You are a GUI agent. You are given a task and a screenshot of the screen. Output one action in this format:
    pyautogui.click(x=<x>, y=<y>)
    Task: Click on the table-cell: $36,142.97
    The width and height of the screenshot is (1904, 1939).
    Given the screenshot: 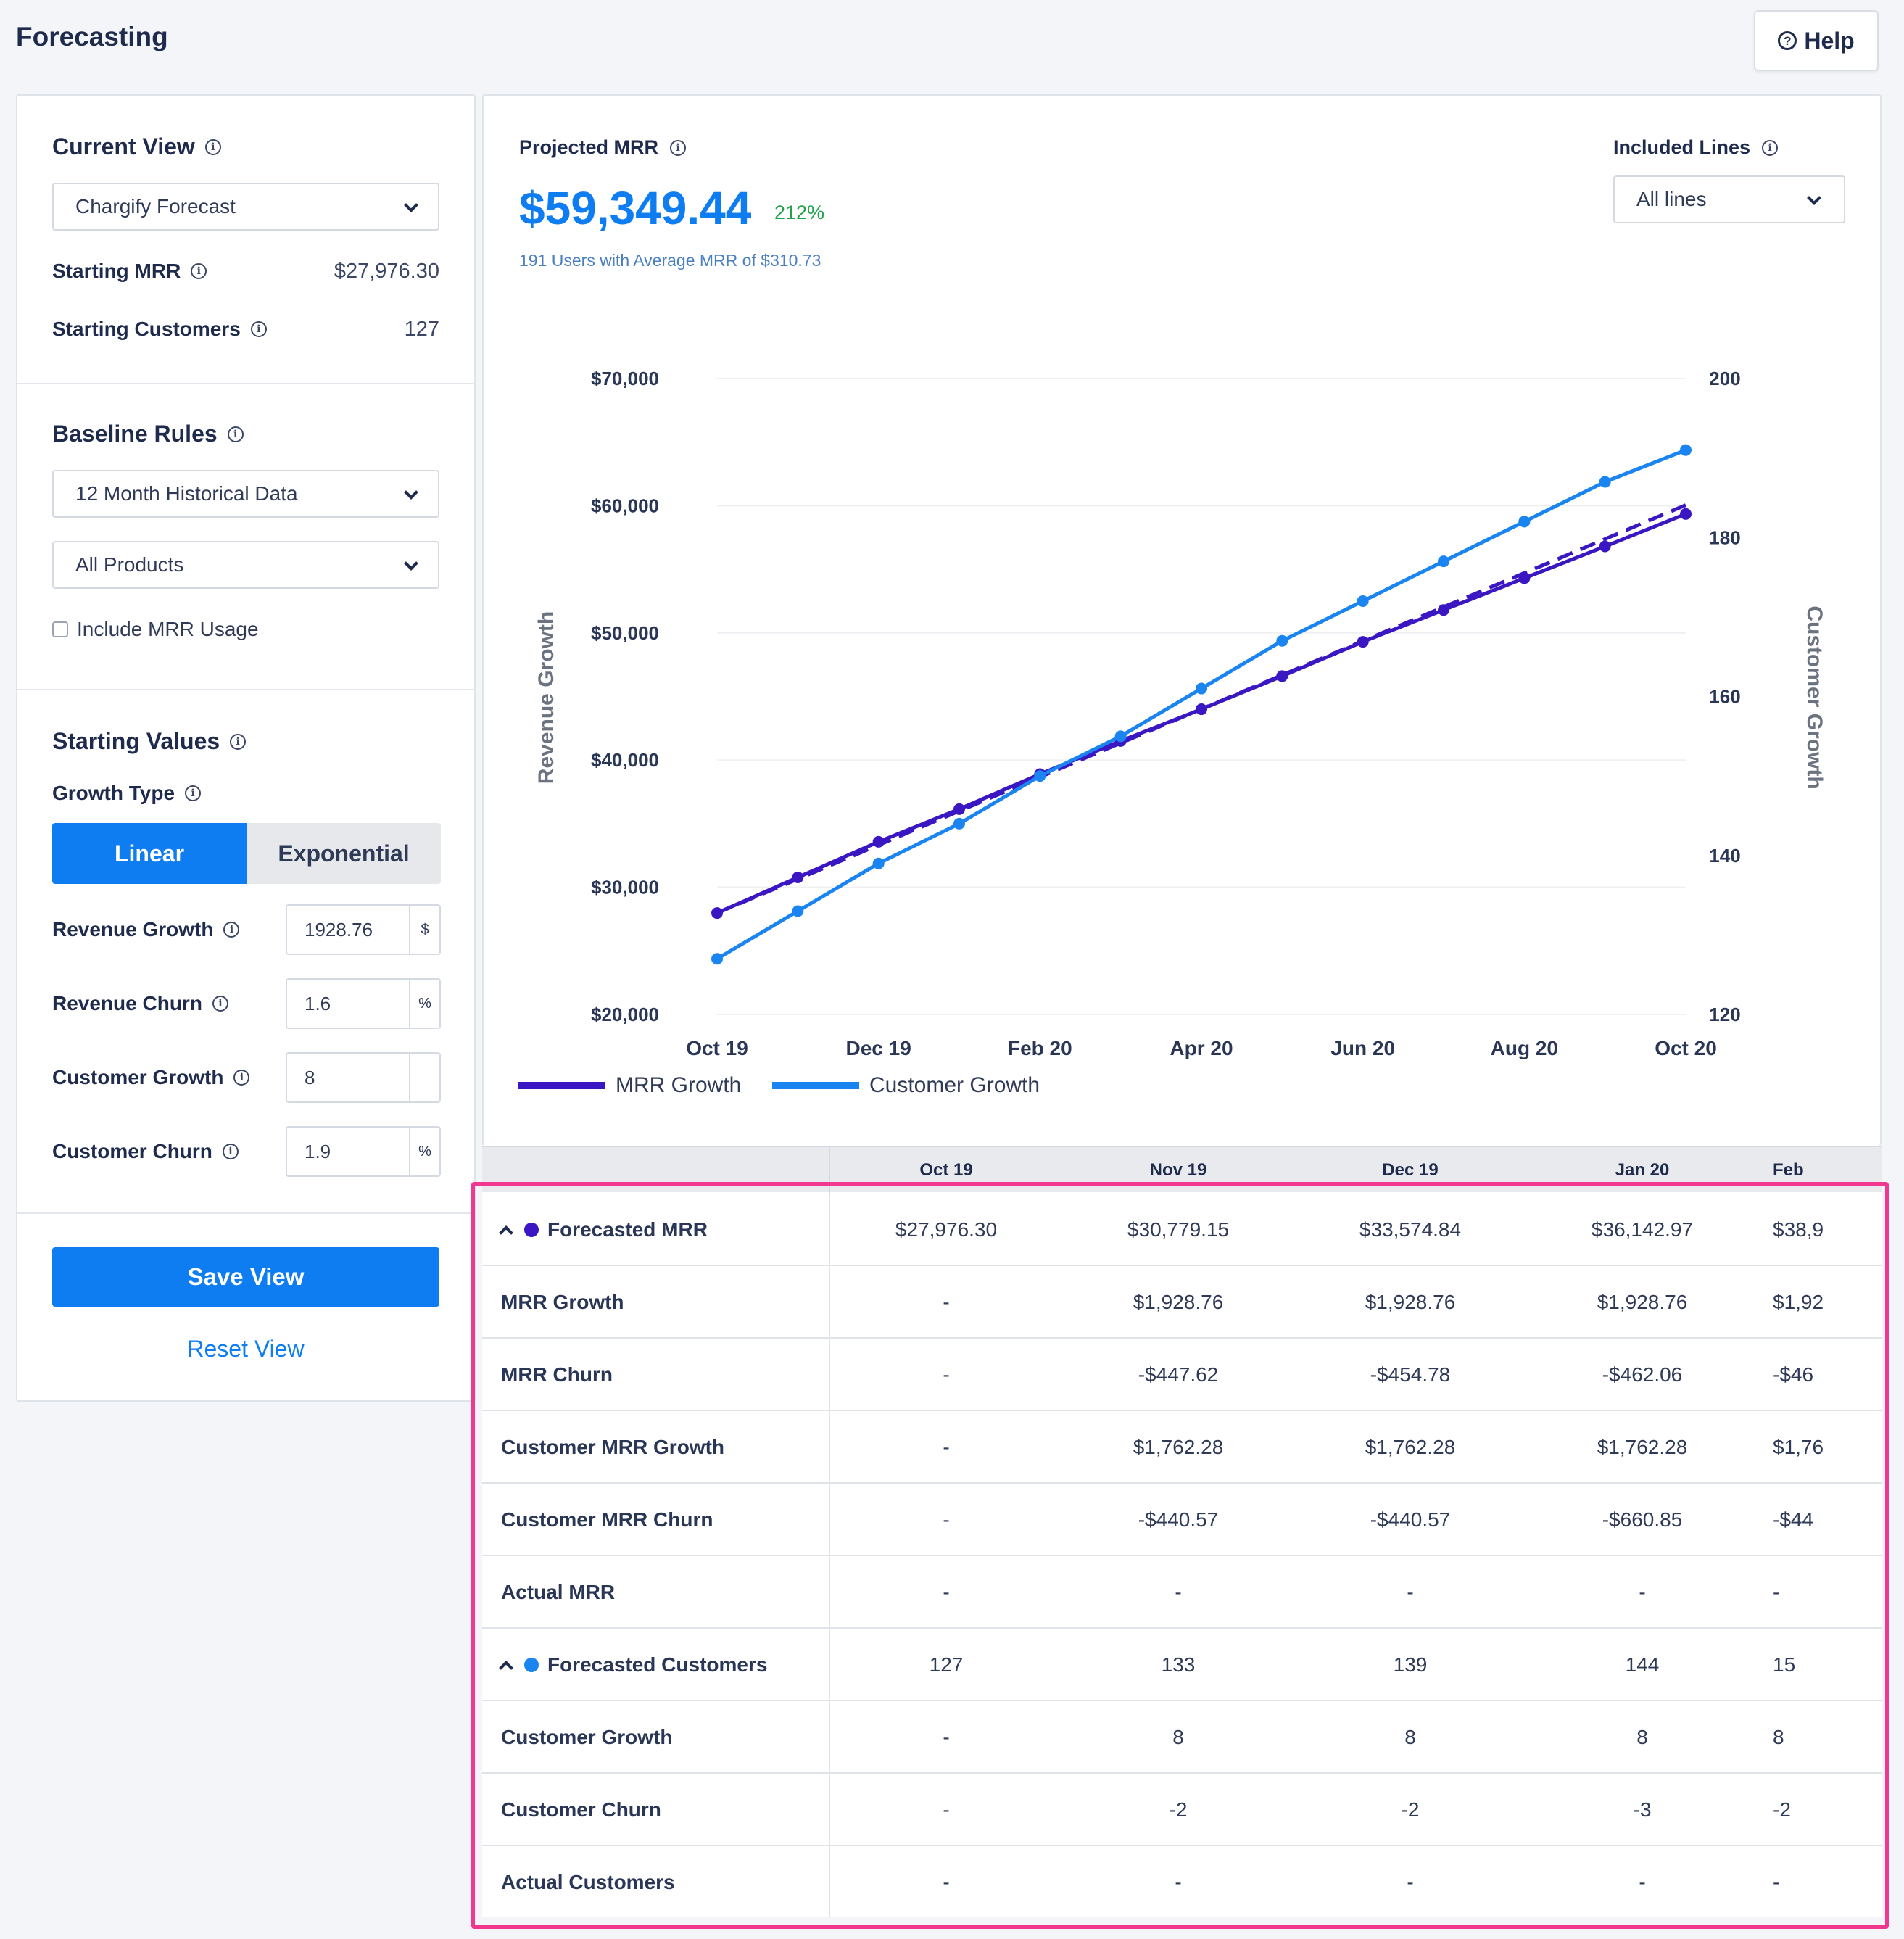 What is the action you would take?
    pyautogui.click(x=1642, y=1229)
    